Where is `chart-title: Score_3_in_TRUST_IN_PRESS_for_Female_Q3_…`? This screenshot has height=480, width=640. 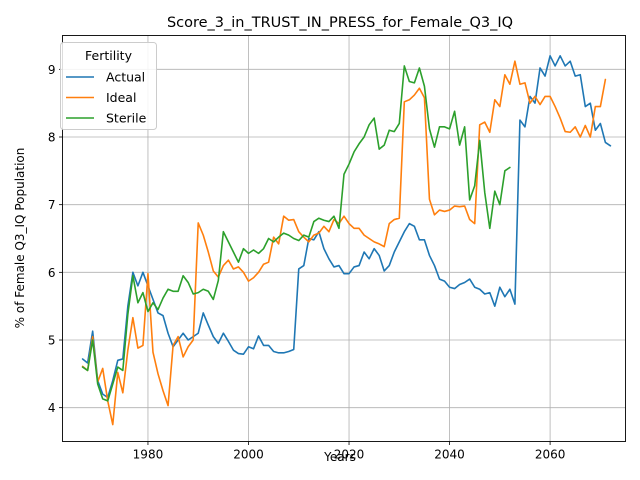
chart-title: Score_3_in_TRUST_IN_PRESS_for_Female_Q3_… is located at coordinates (340, 23).